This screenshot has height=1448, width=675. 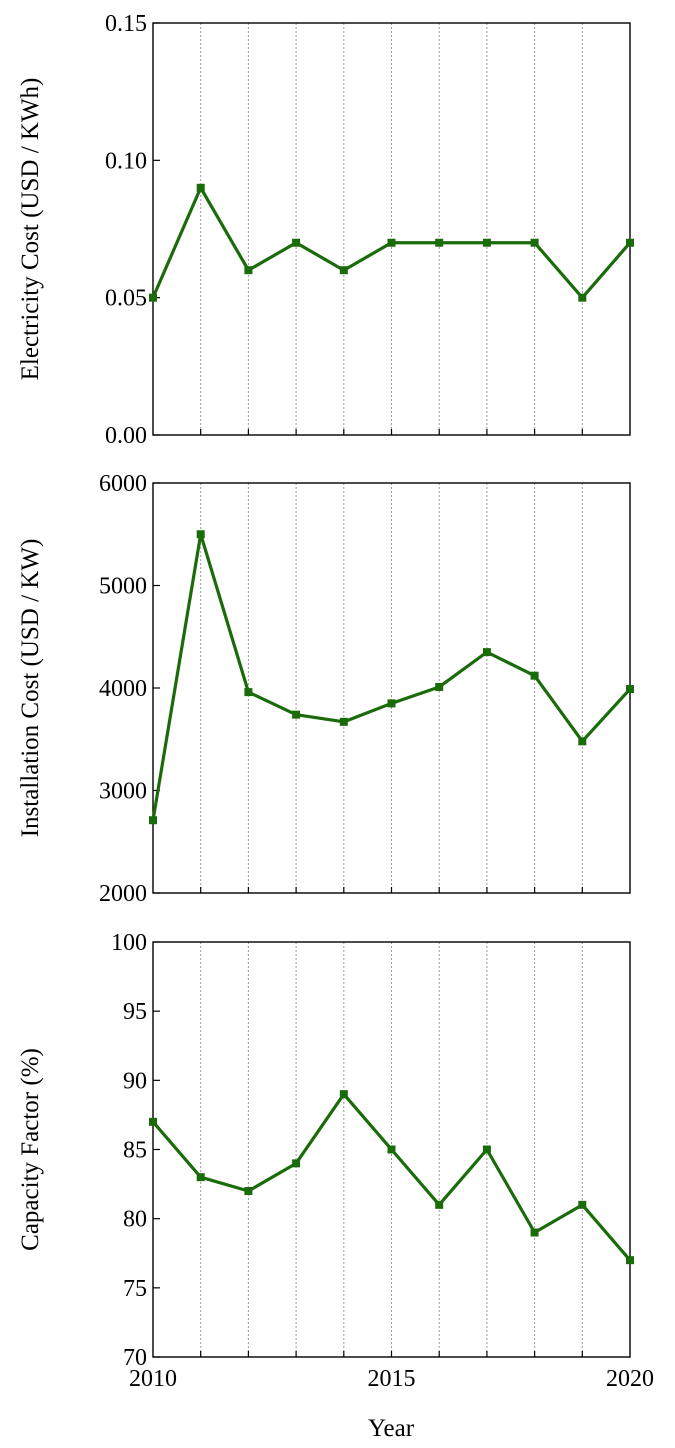 I want to click on y-tick-label: 80, so click(x=135, y=1220).